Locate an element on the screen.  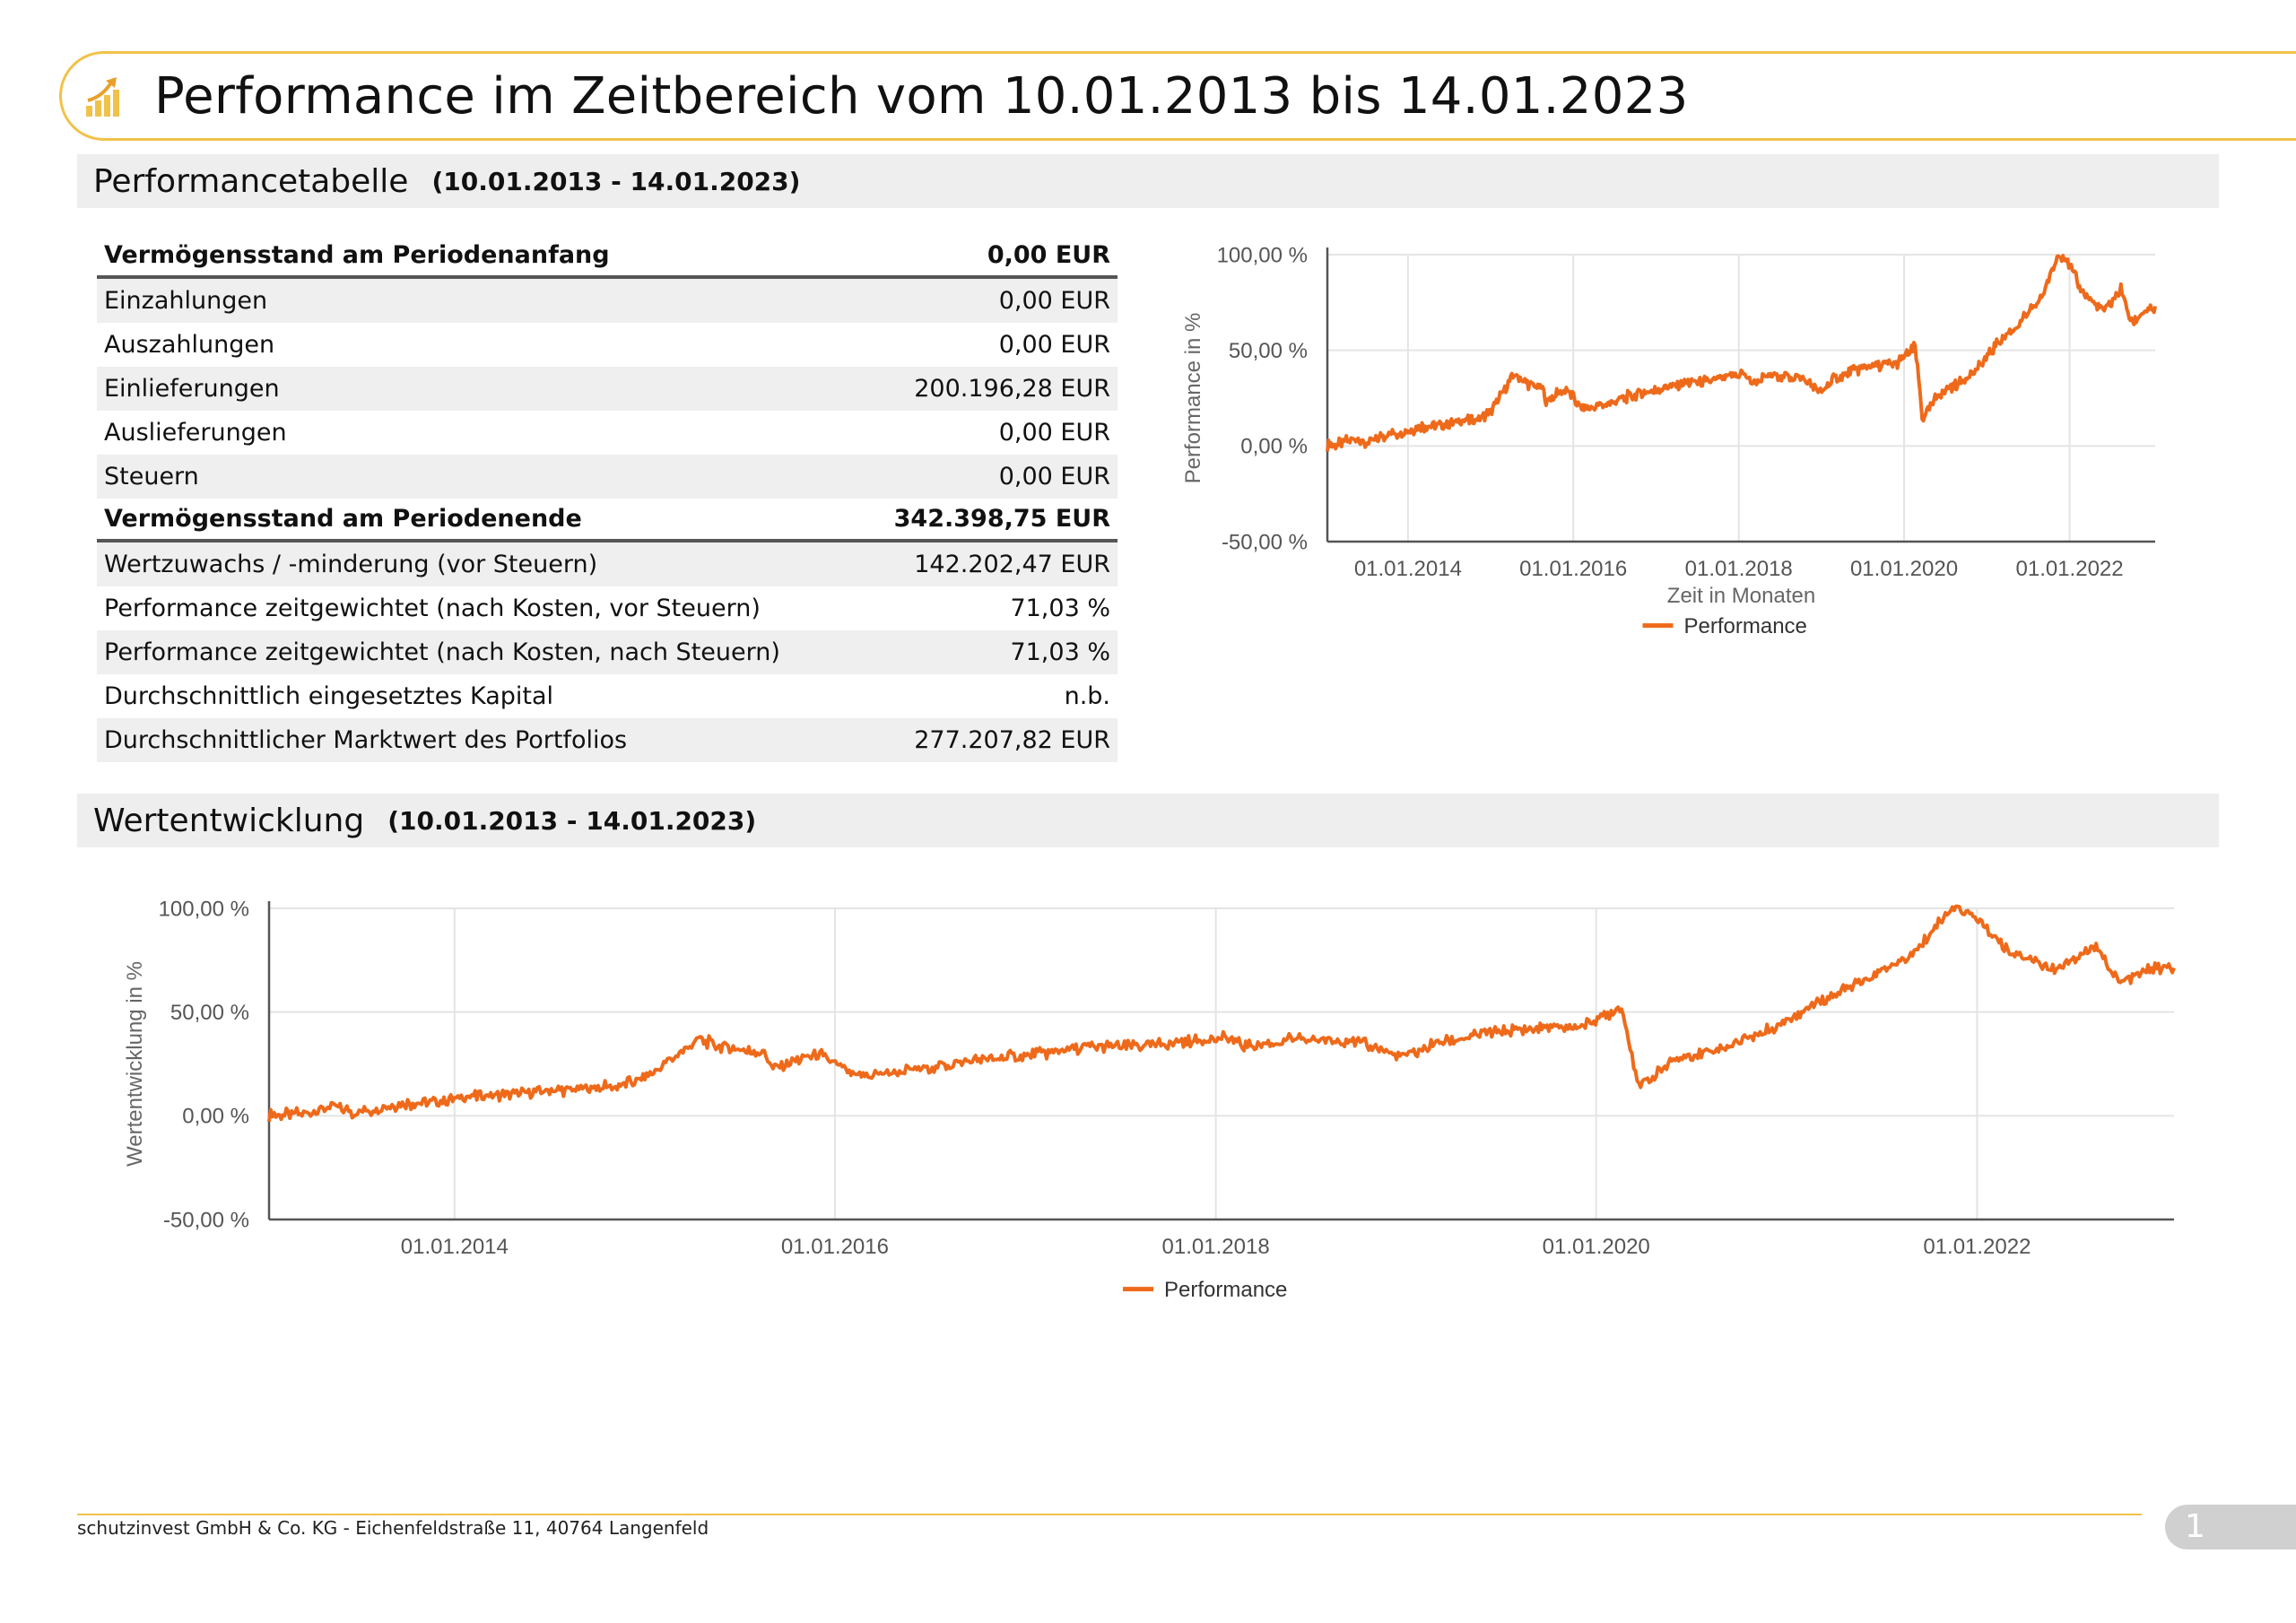
table-row: Einlieferungen 200.196,28 EUR is located at coordinates (607, 389).